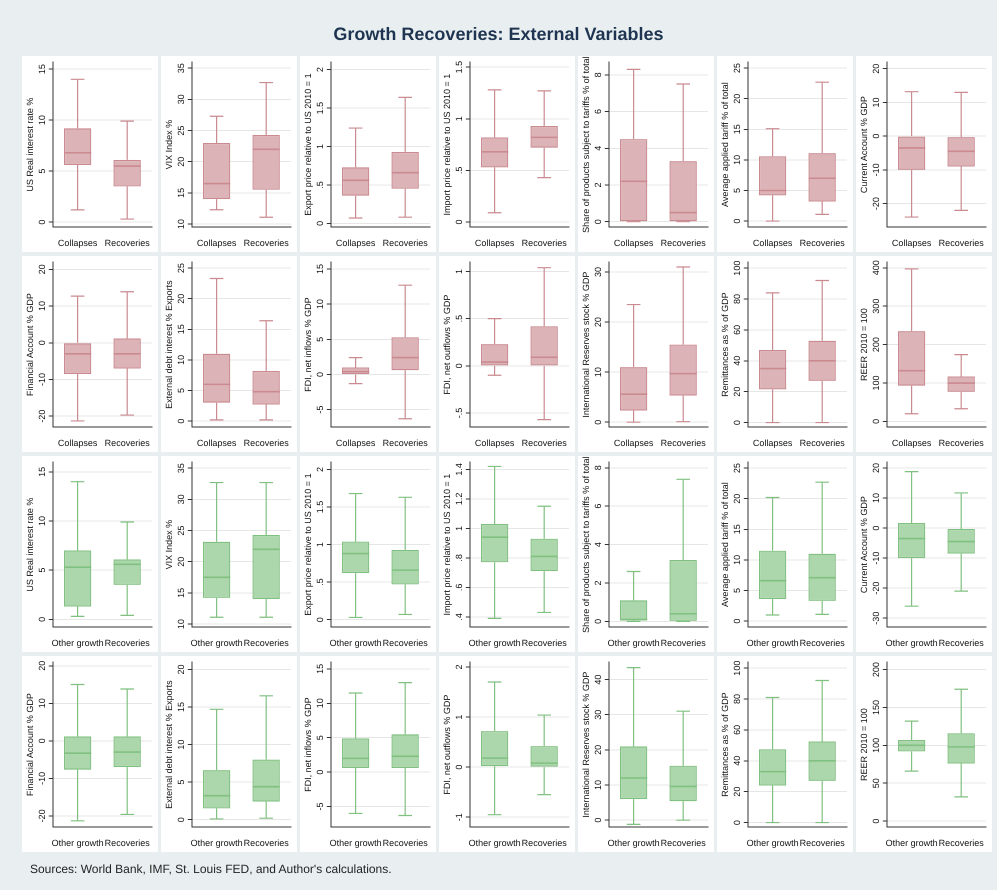 This screenshot has width=997, height=890. I want to click on y-axis-title: Import price relative to US 2010 = 1, so click(447, 545).